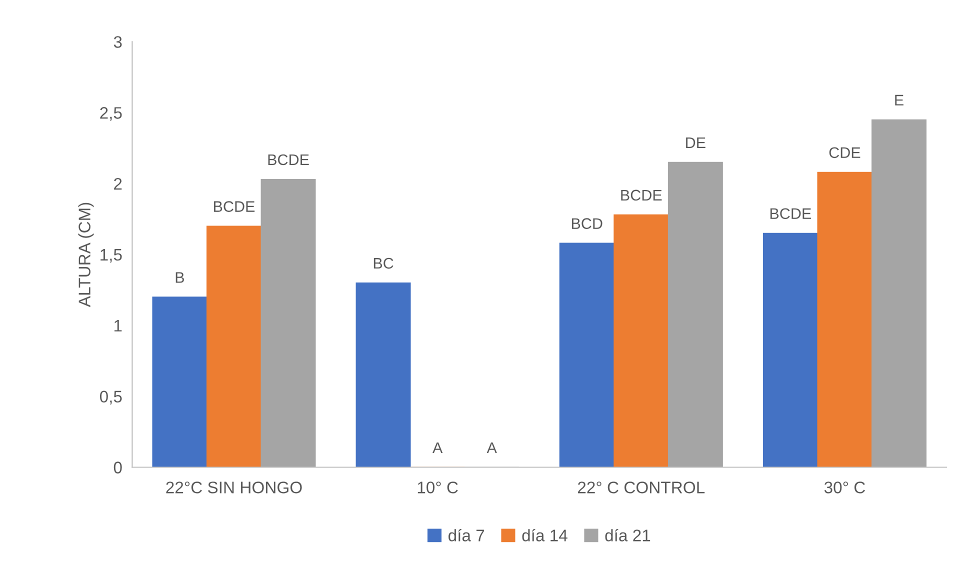 This screenshot has height=579, width=958. Describe the element at coordinates (118, 326) in the screenshot. I see `y-tick-label: 1` at that location.